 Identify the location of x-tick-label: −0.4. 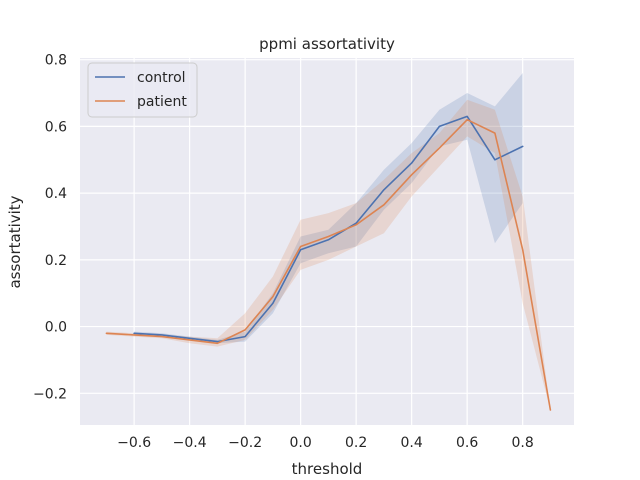
(190, 443).